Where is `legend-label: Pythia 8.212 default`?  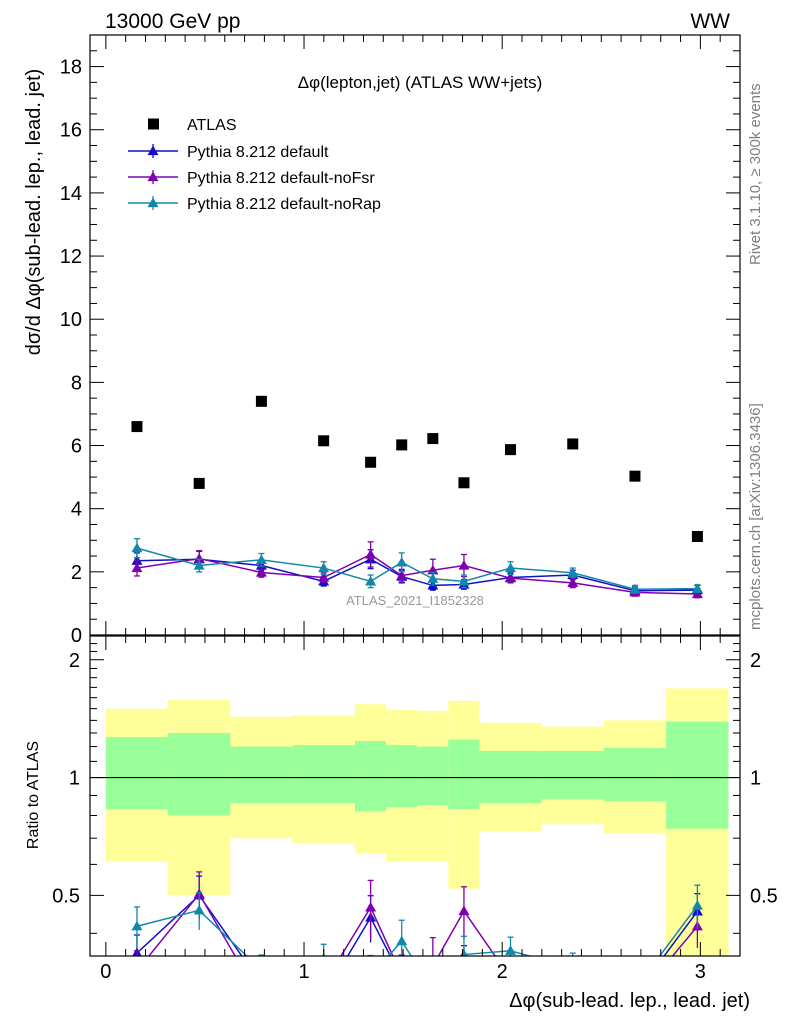 legend-label: Pythia 8.212 default is located at coordinates (258, 152).